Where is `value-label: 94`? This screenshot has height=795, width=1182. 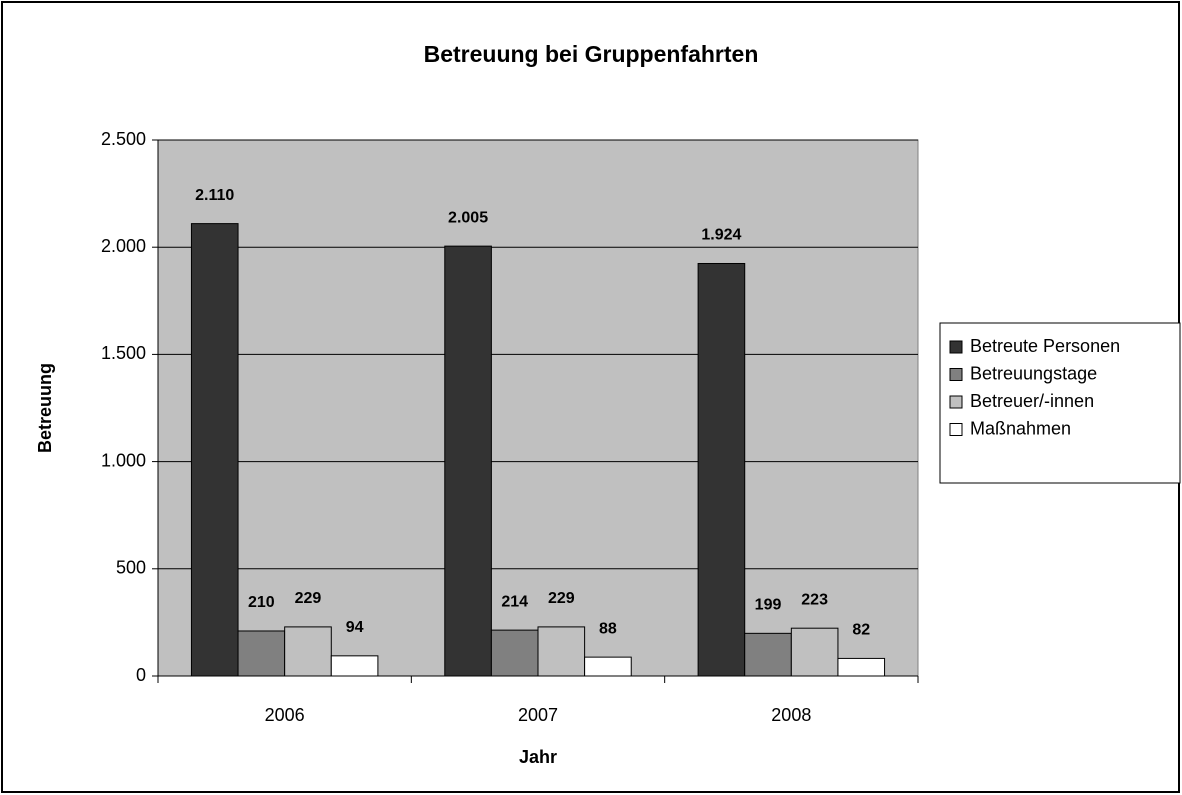 value-label: 94 is located at coordinates (355, 627).